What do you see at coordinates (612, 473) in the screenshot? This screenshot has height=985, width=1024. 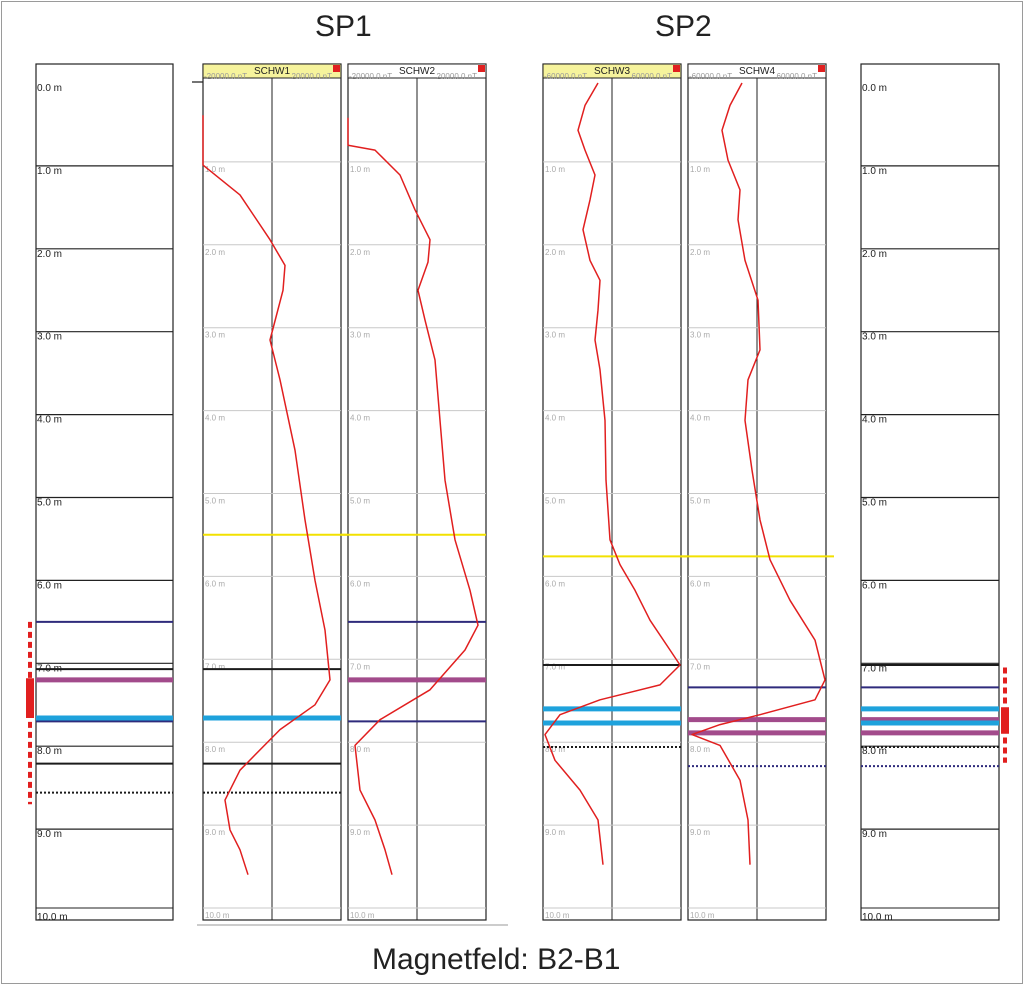 I see `data-curve-schw3` at bounding box center [612, 473].